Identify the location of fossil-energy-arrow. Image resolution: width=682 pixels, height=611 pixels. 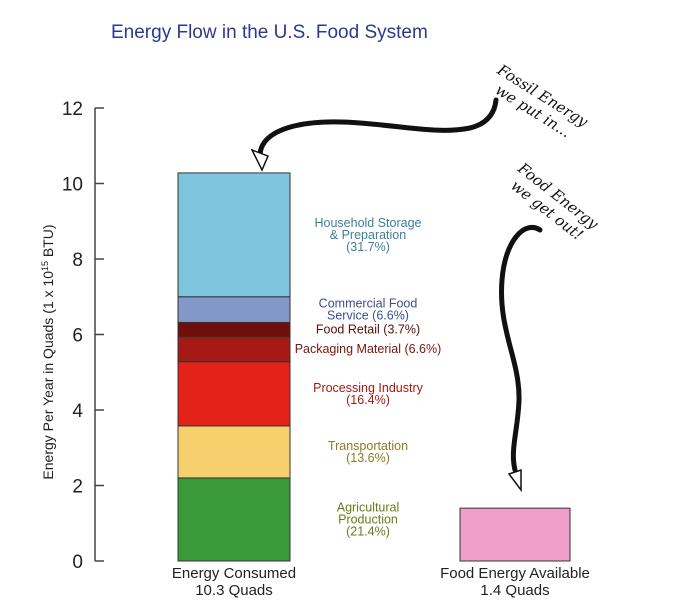
(378, 127).